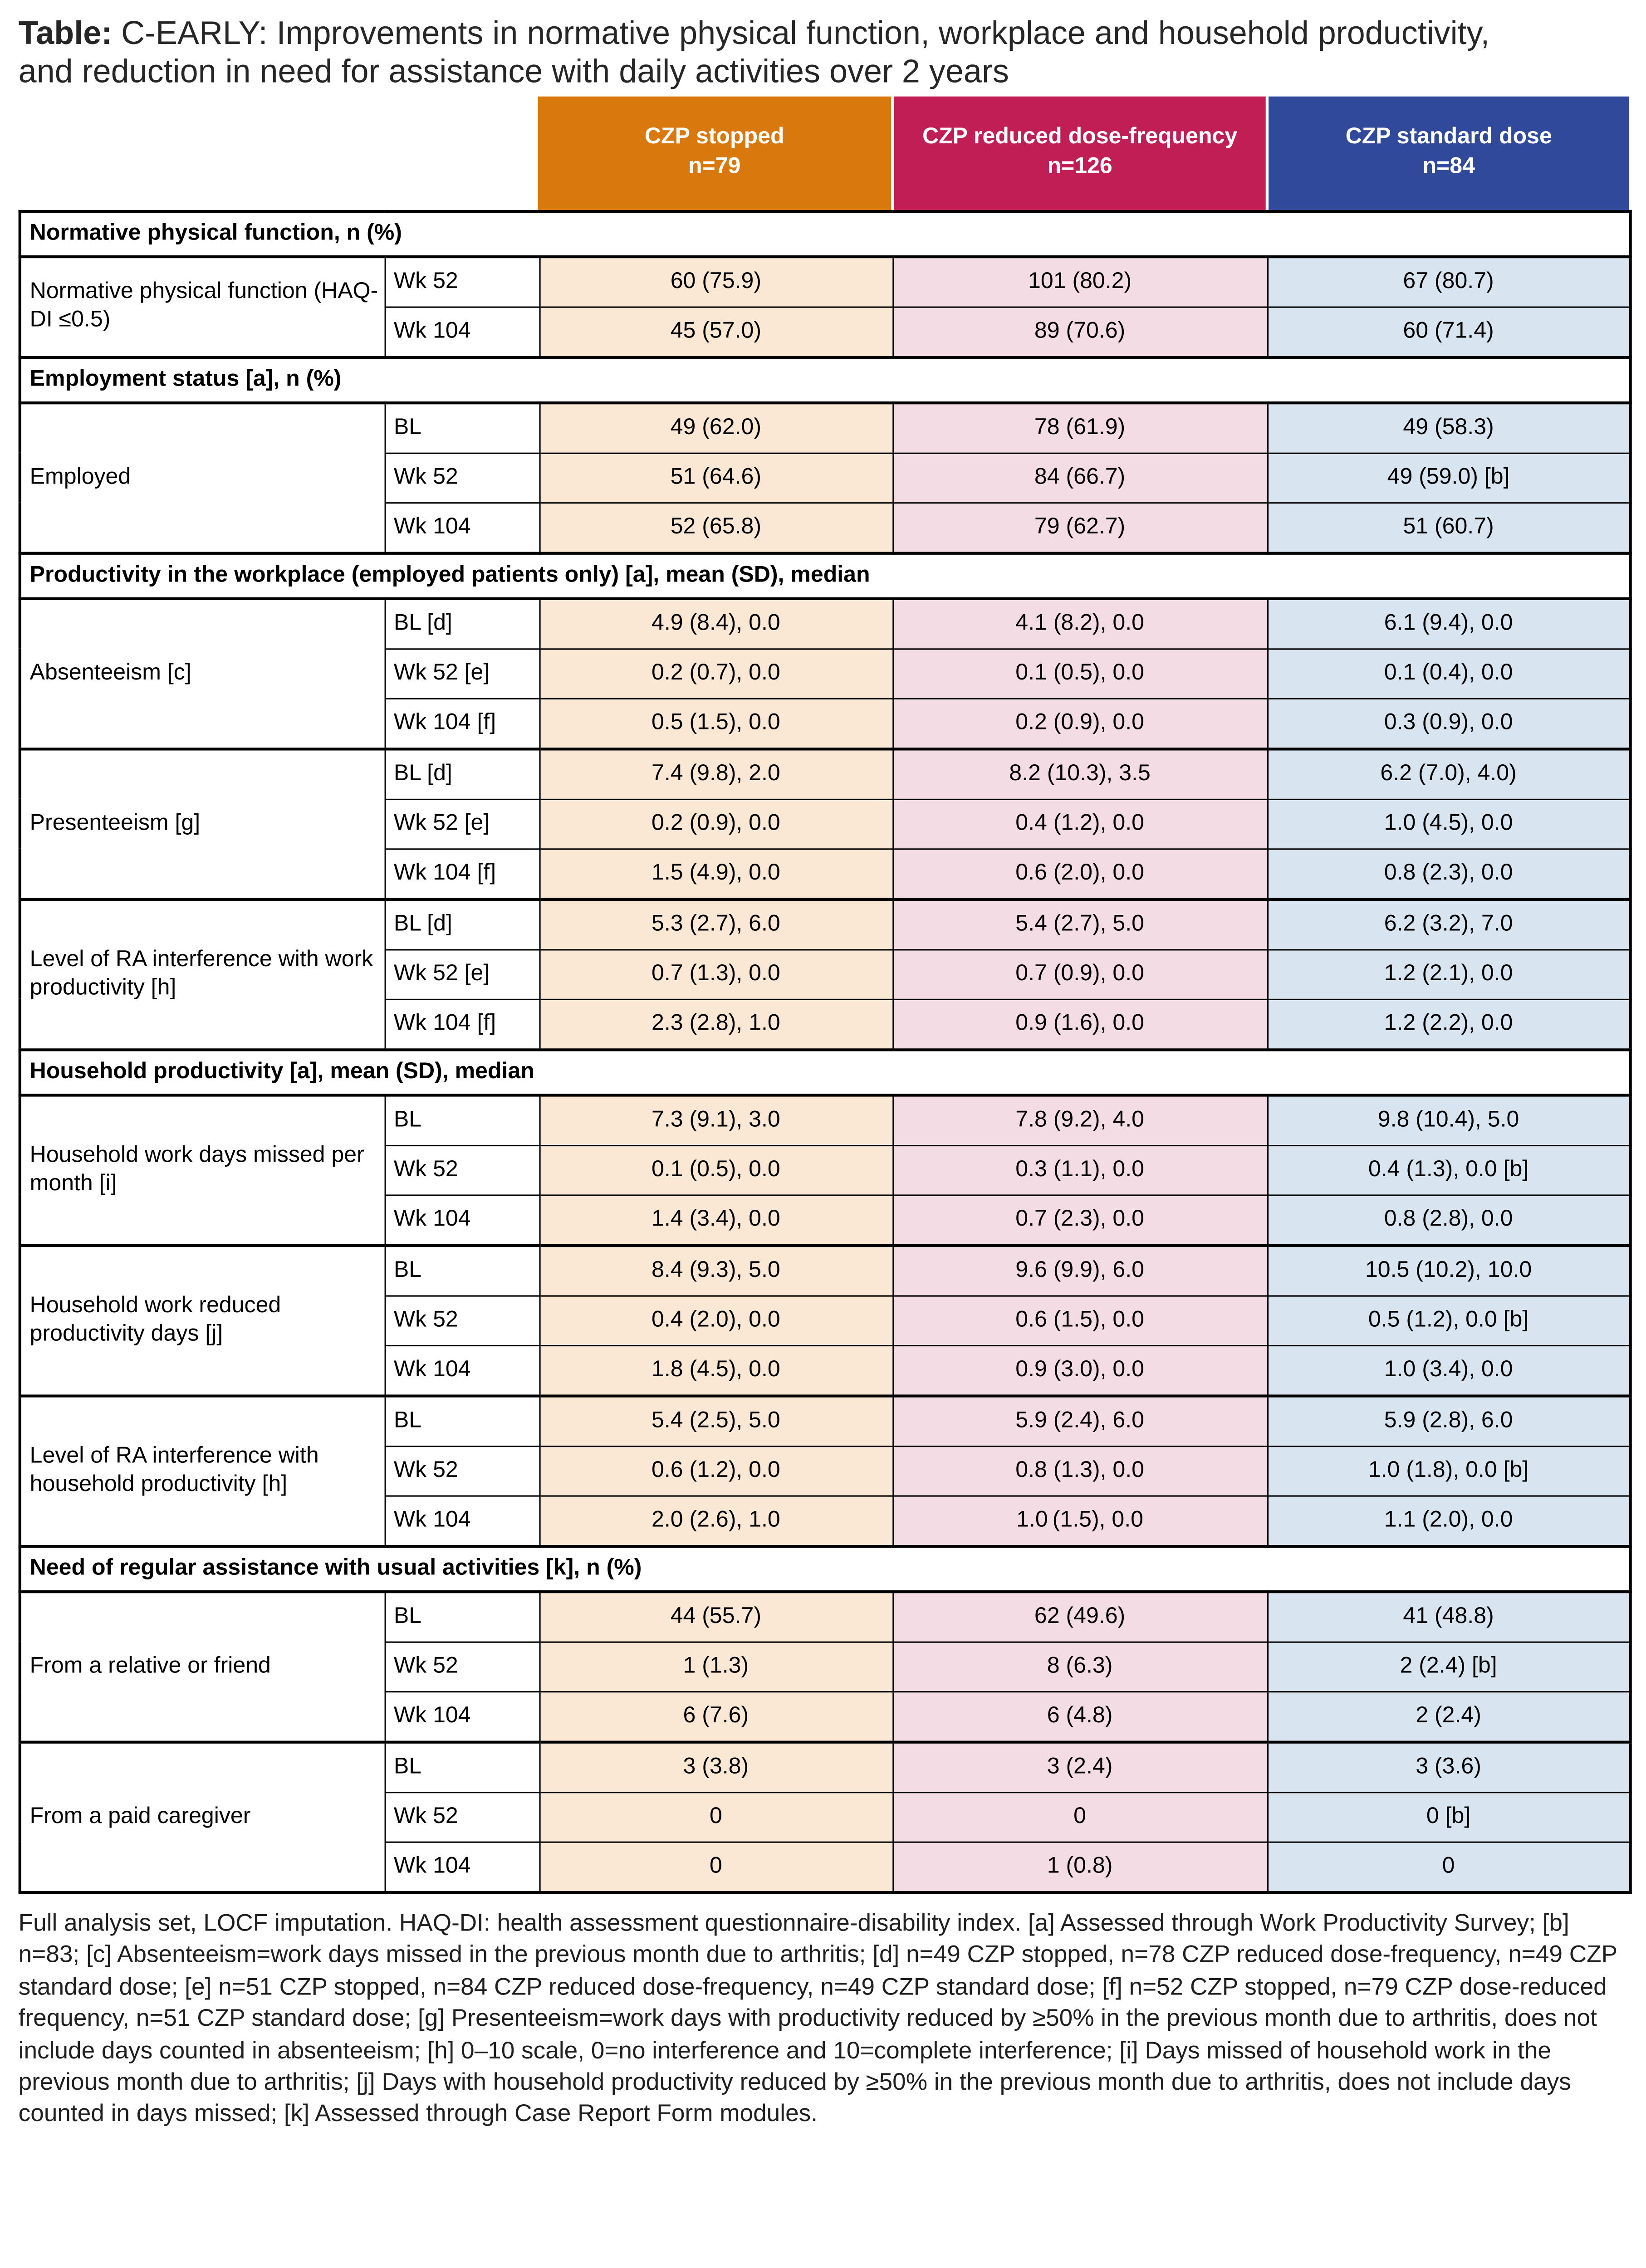  Describe the element at coordinates (1449, 1767) in the screenshot. I see `value-cell: 3 (3.6)` at that location.